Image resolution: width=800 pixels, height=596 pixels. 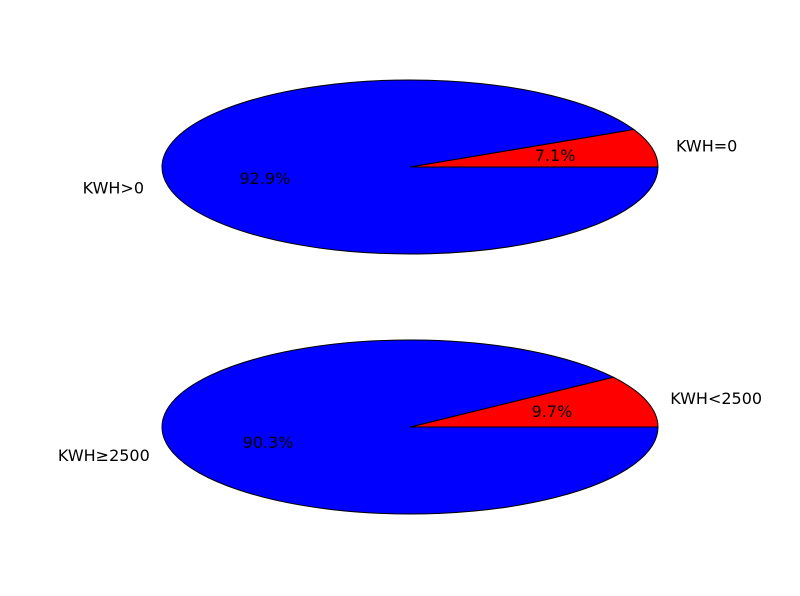 I want to click on slice-percent-label: 9.7%, so click(x=552, y=411).